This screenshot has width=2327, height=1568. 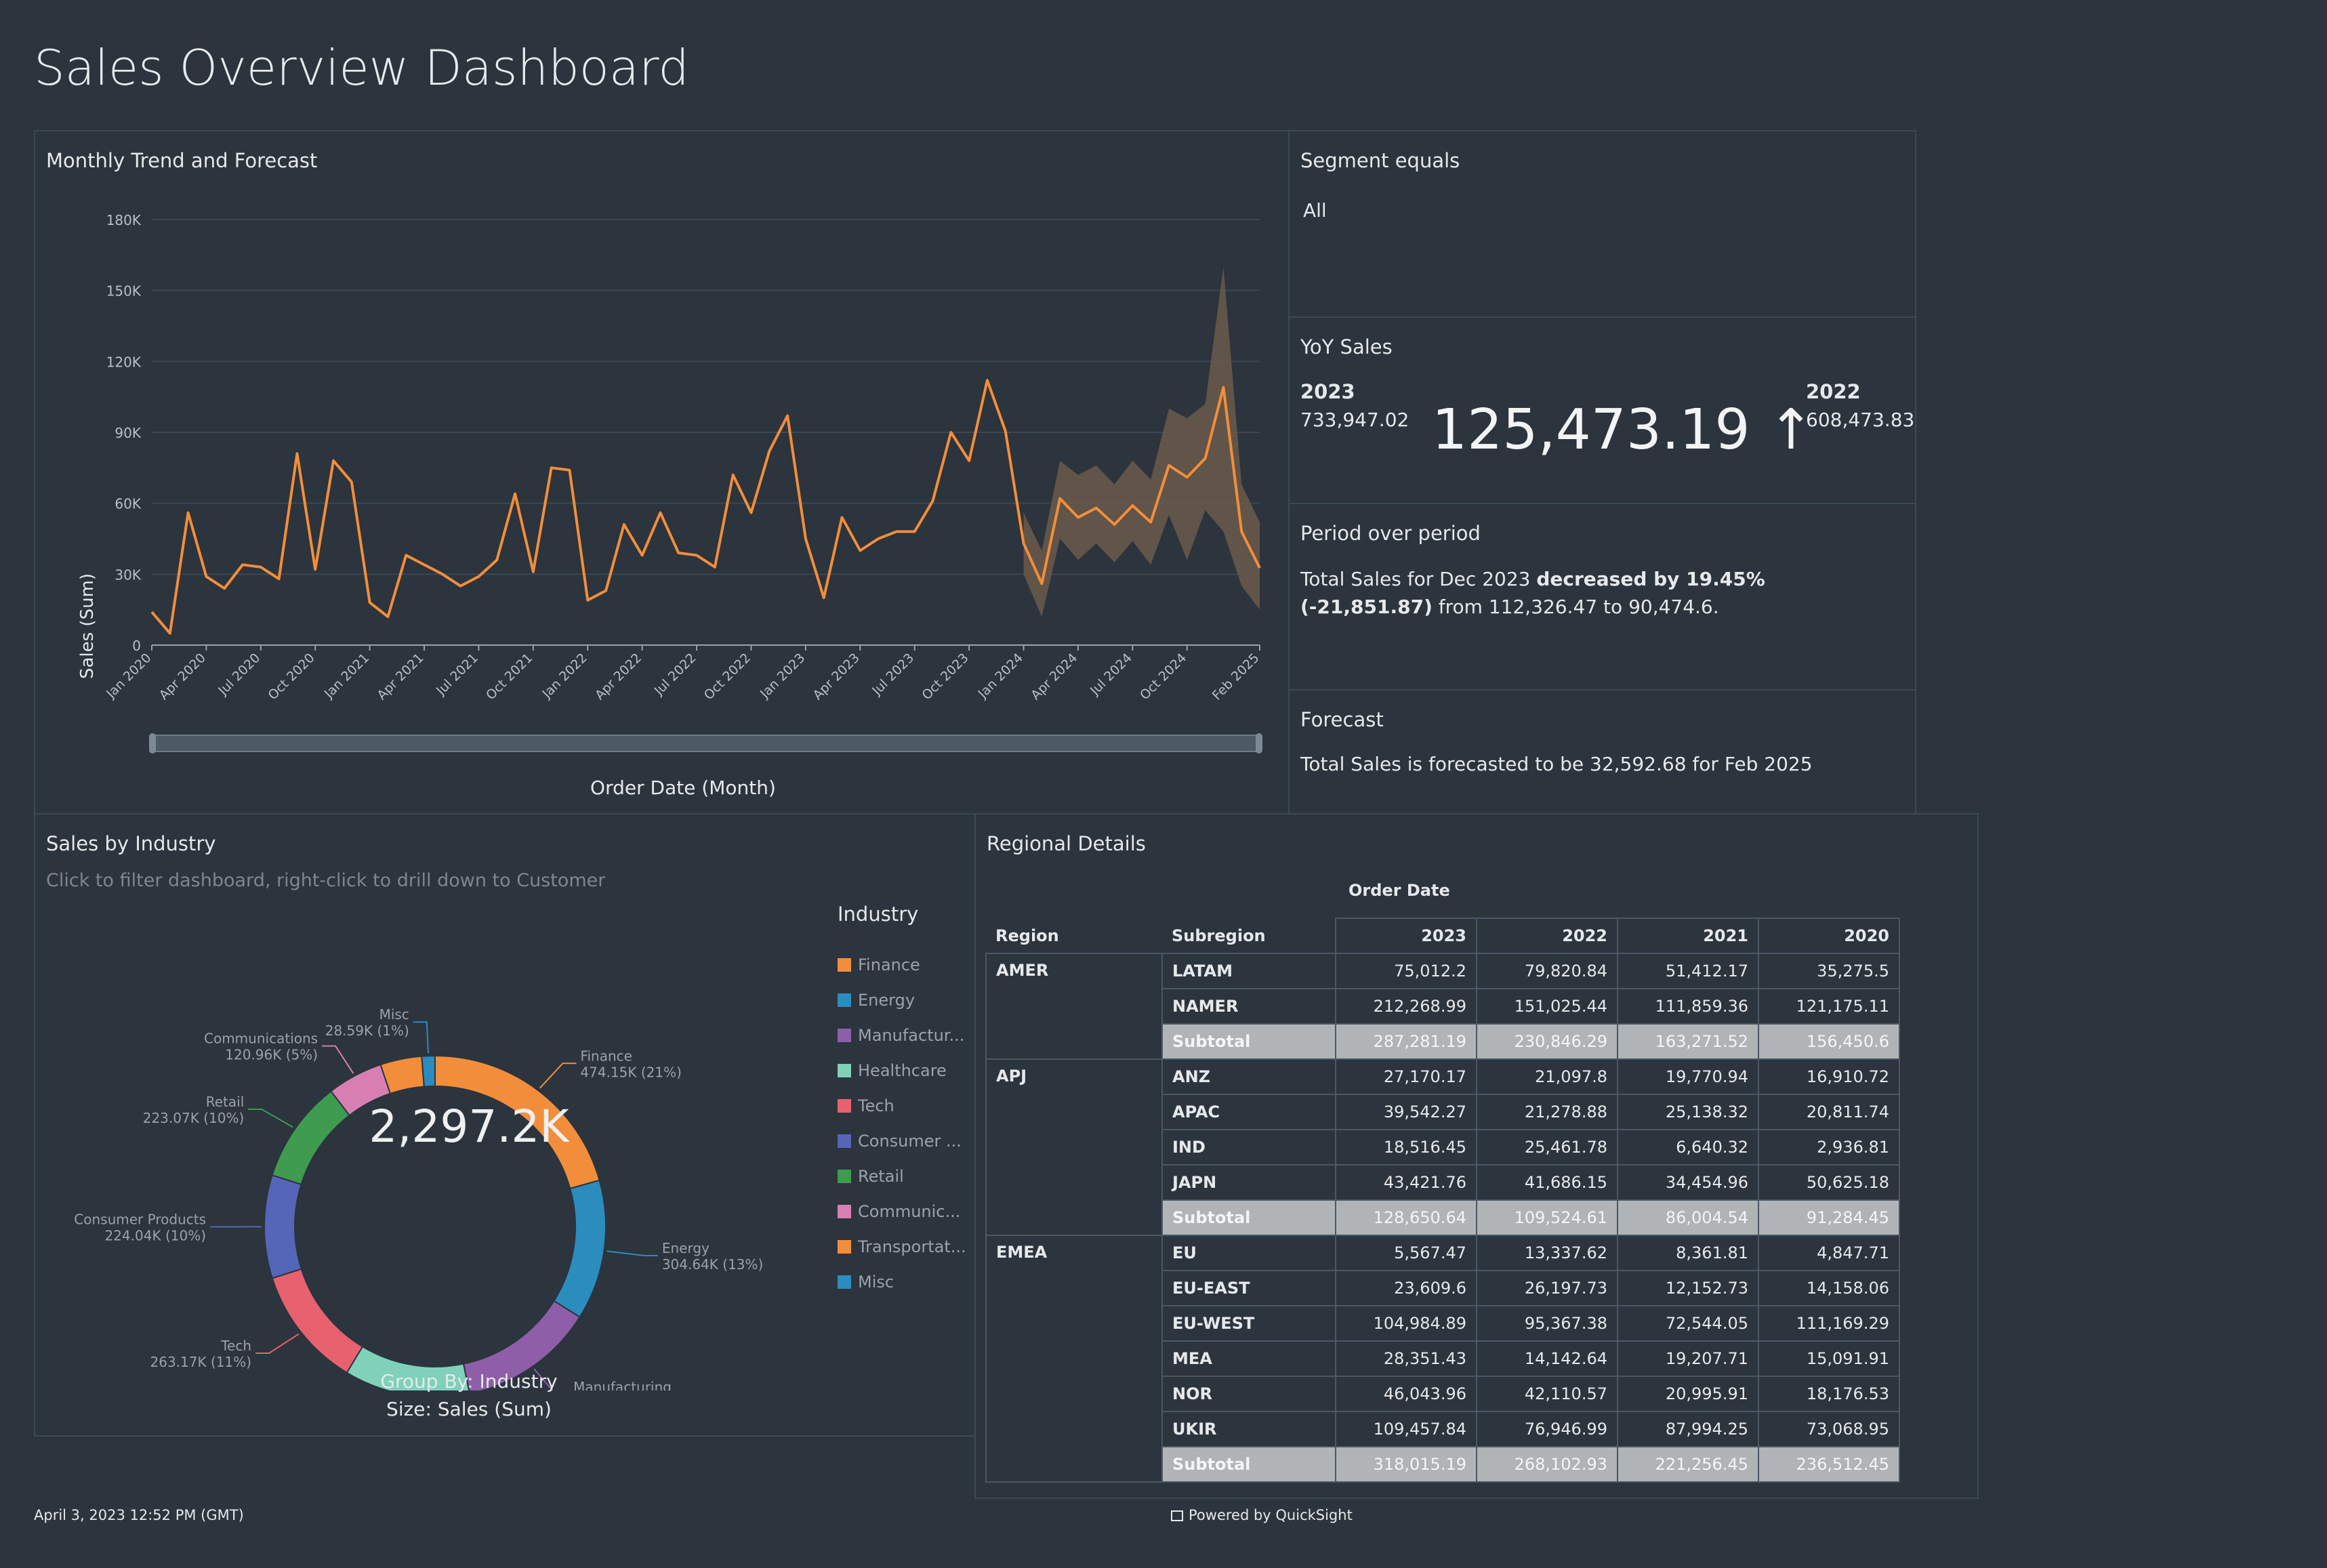 What do you see at coordinates (428, 1071) in the screenshot?
I see `donut-slice-misc` at bounding box center [428, 1071].